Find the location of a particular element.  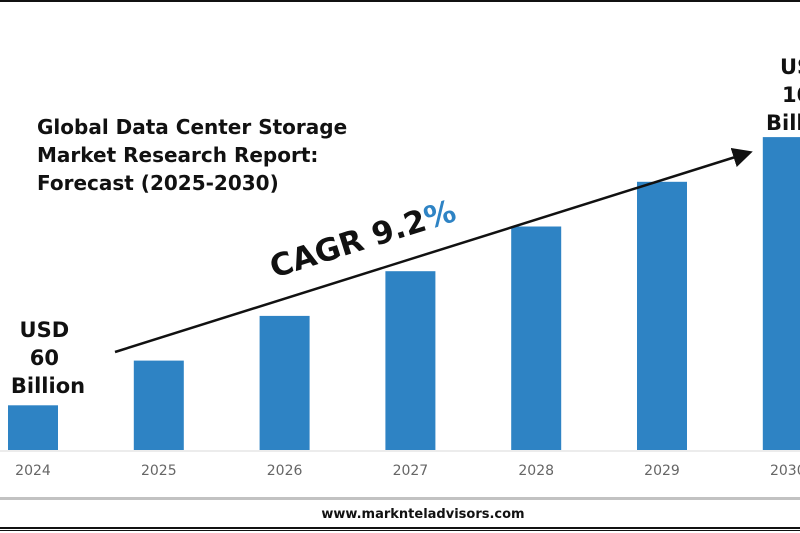

start-value-label: USD 60 Billion is located at coordinates (48, 358).